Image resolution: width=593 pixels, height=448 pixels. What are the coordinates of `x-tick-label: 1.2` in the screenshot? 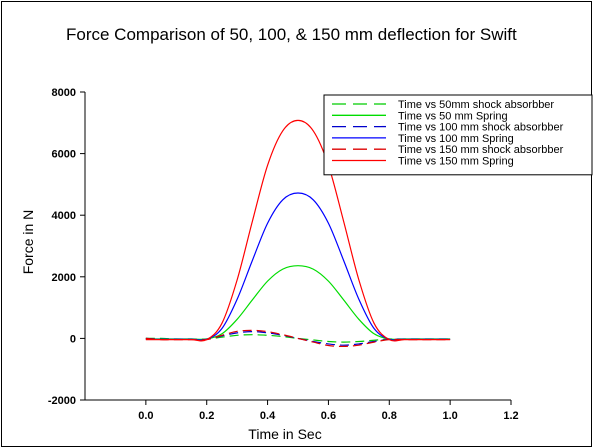 It's located at (510, 416).